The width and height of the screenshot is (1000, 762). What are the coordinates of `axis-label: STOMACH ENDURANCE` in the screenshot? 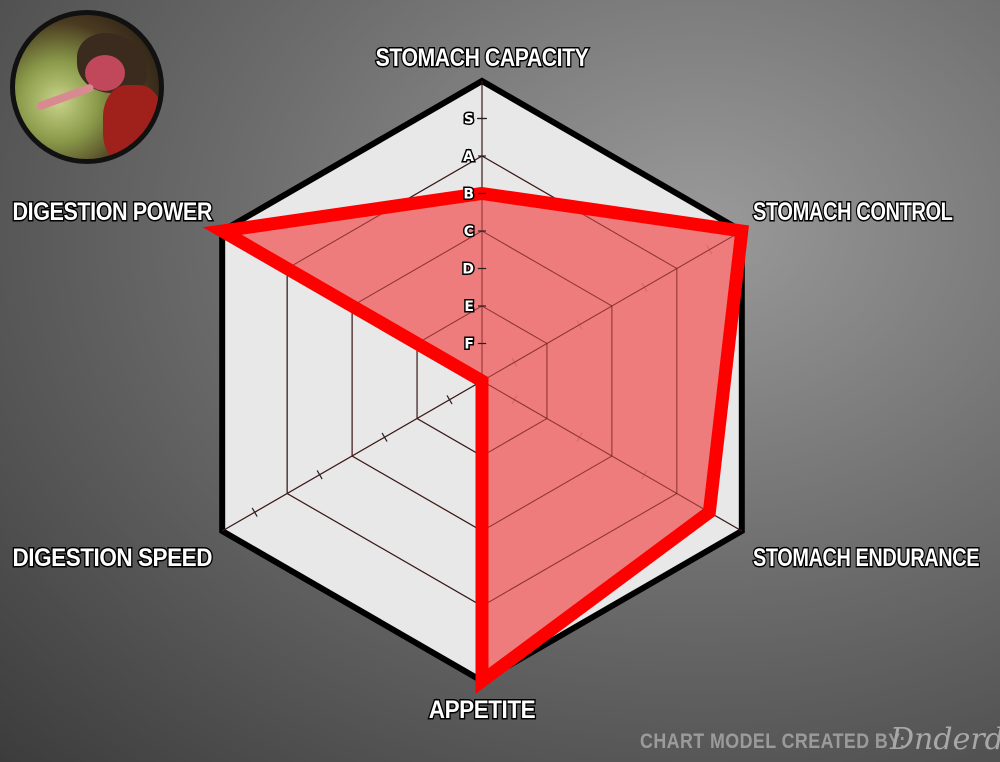 It's located at (866, 558).